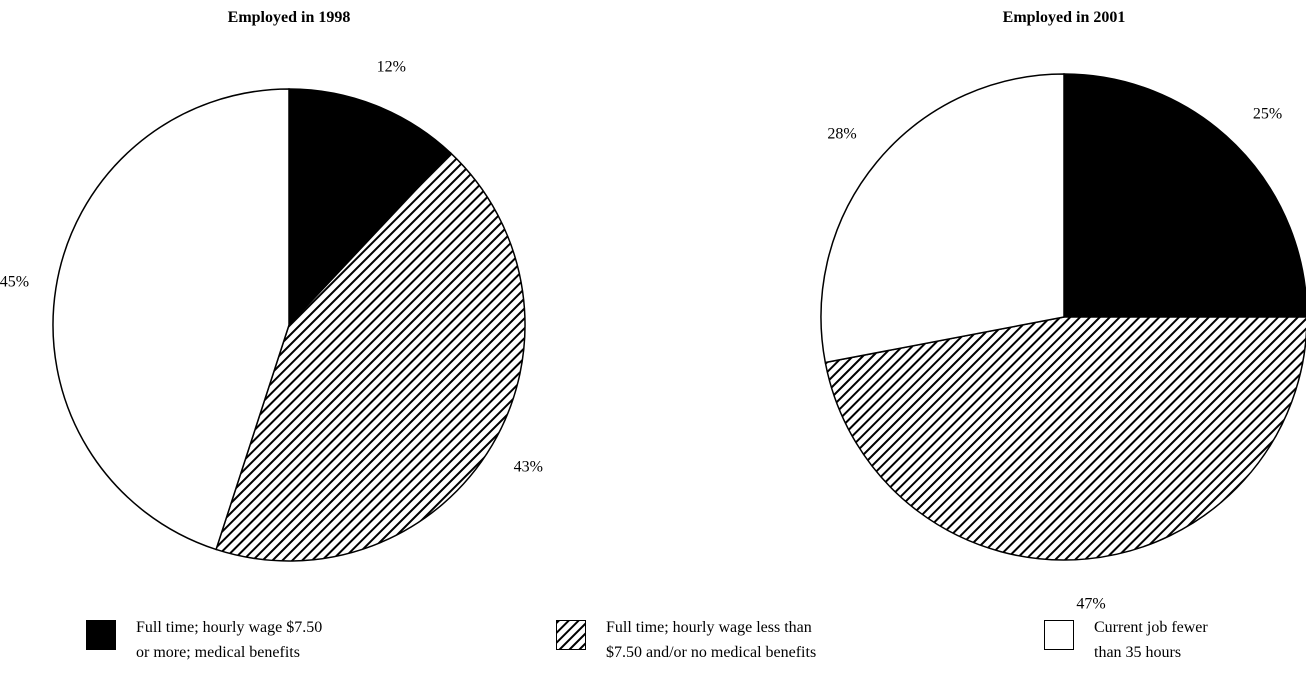 This screenshot has height=675, width=1306. I want to click on slice-label-part_time: 45%, so click(14, 282).